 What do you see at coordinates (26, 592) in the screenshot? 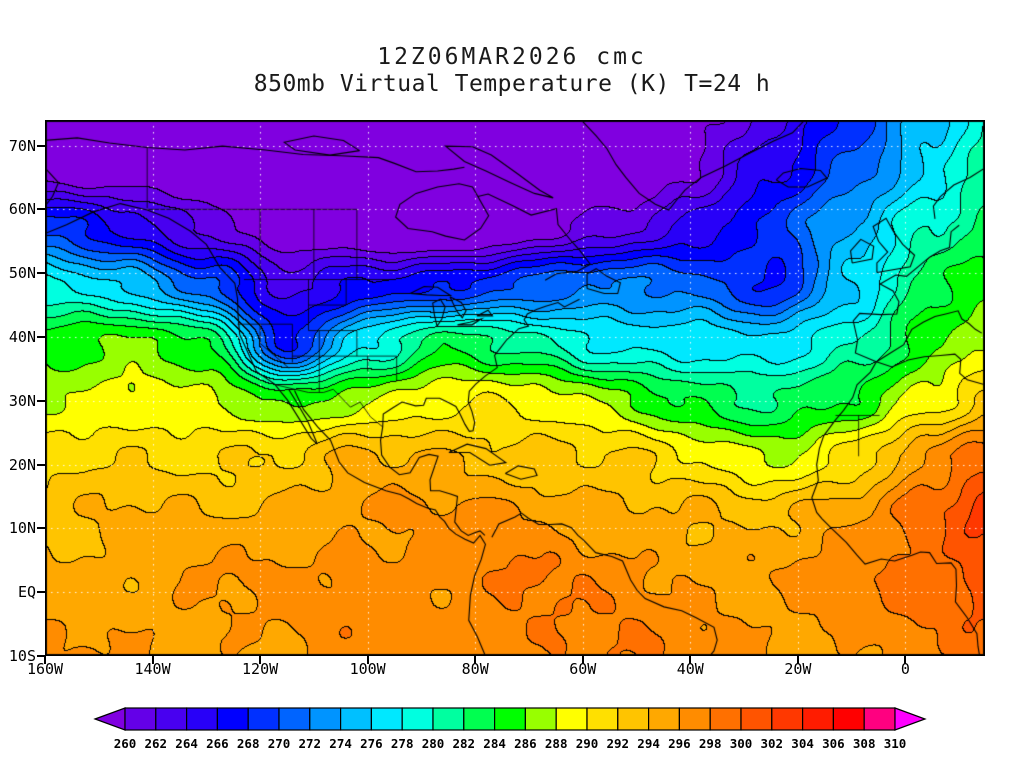
I see `lat-tick-label: EQ` at bounding box center [26, 592].